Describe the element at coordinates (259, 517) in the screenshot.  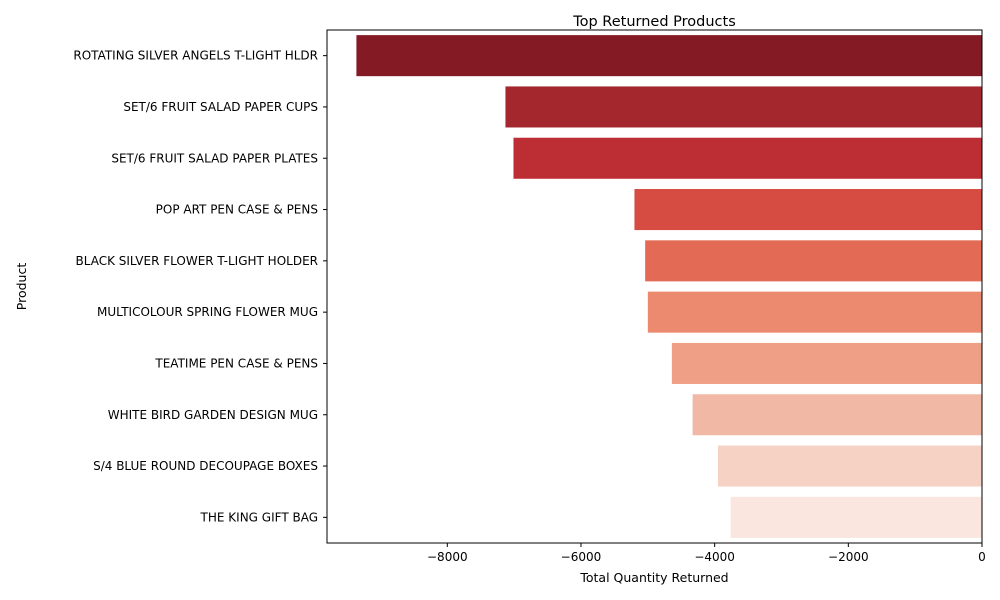
I see `y-tick-label: THE KING GIFT BAG` at that location.